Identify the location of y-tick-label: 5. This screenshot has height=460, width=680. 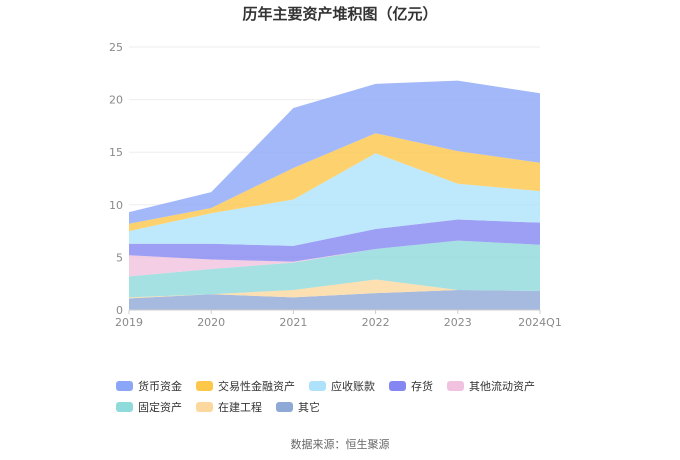
(119, 257).